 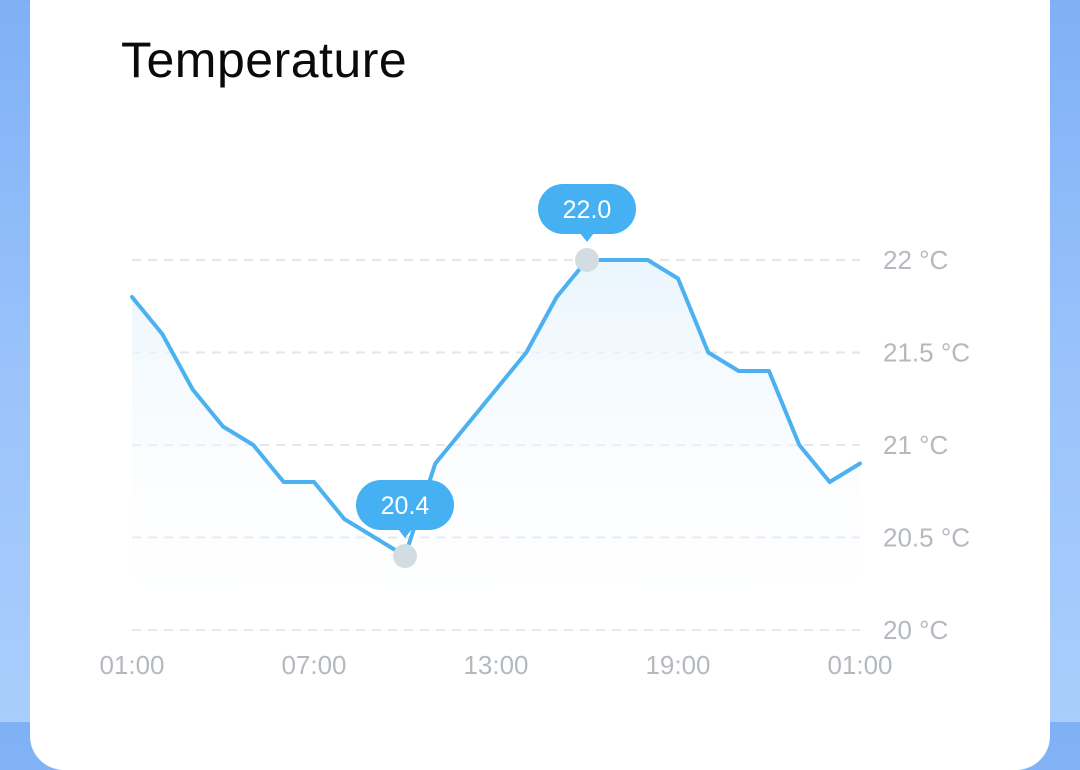 I want to click on callout-label: 22.0, so click(x=587, y=210).